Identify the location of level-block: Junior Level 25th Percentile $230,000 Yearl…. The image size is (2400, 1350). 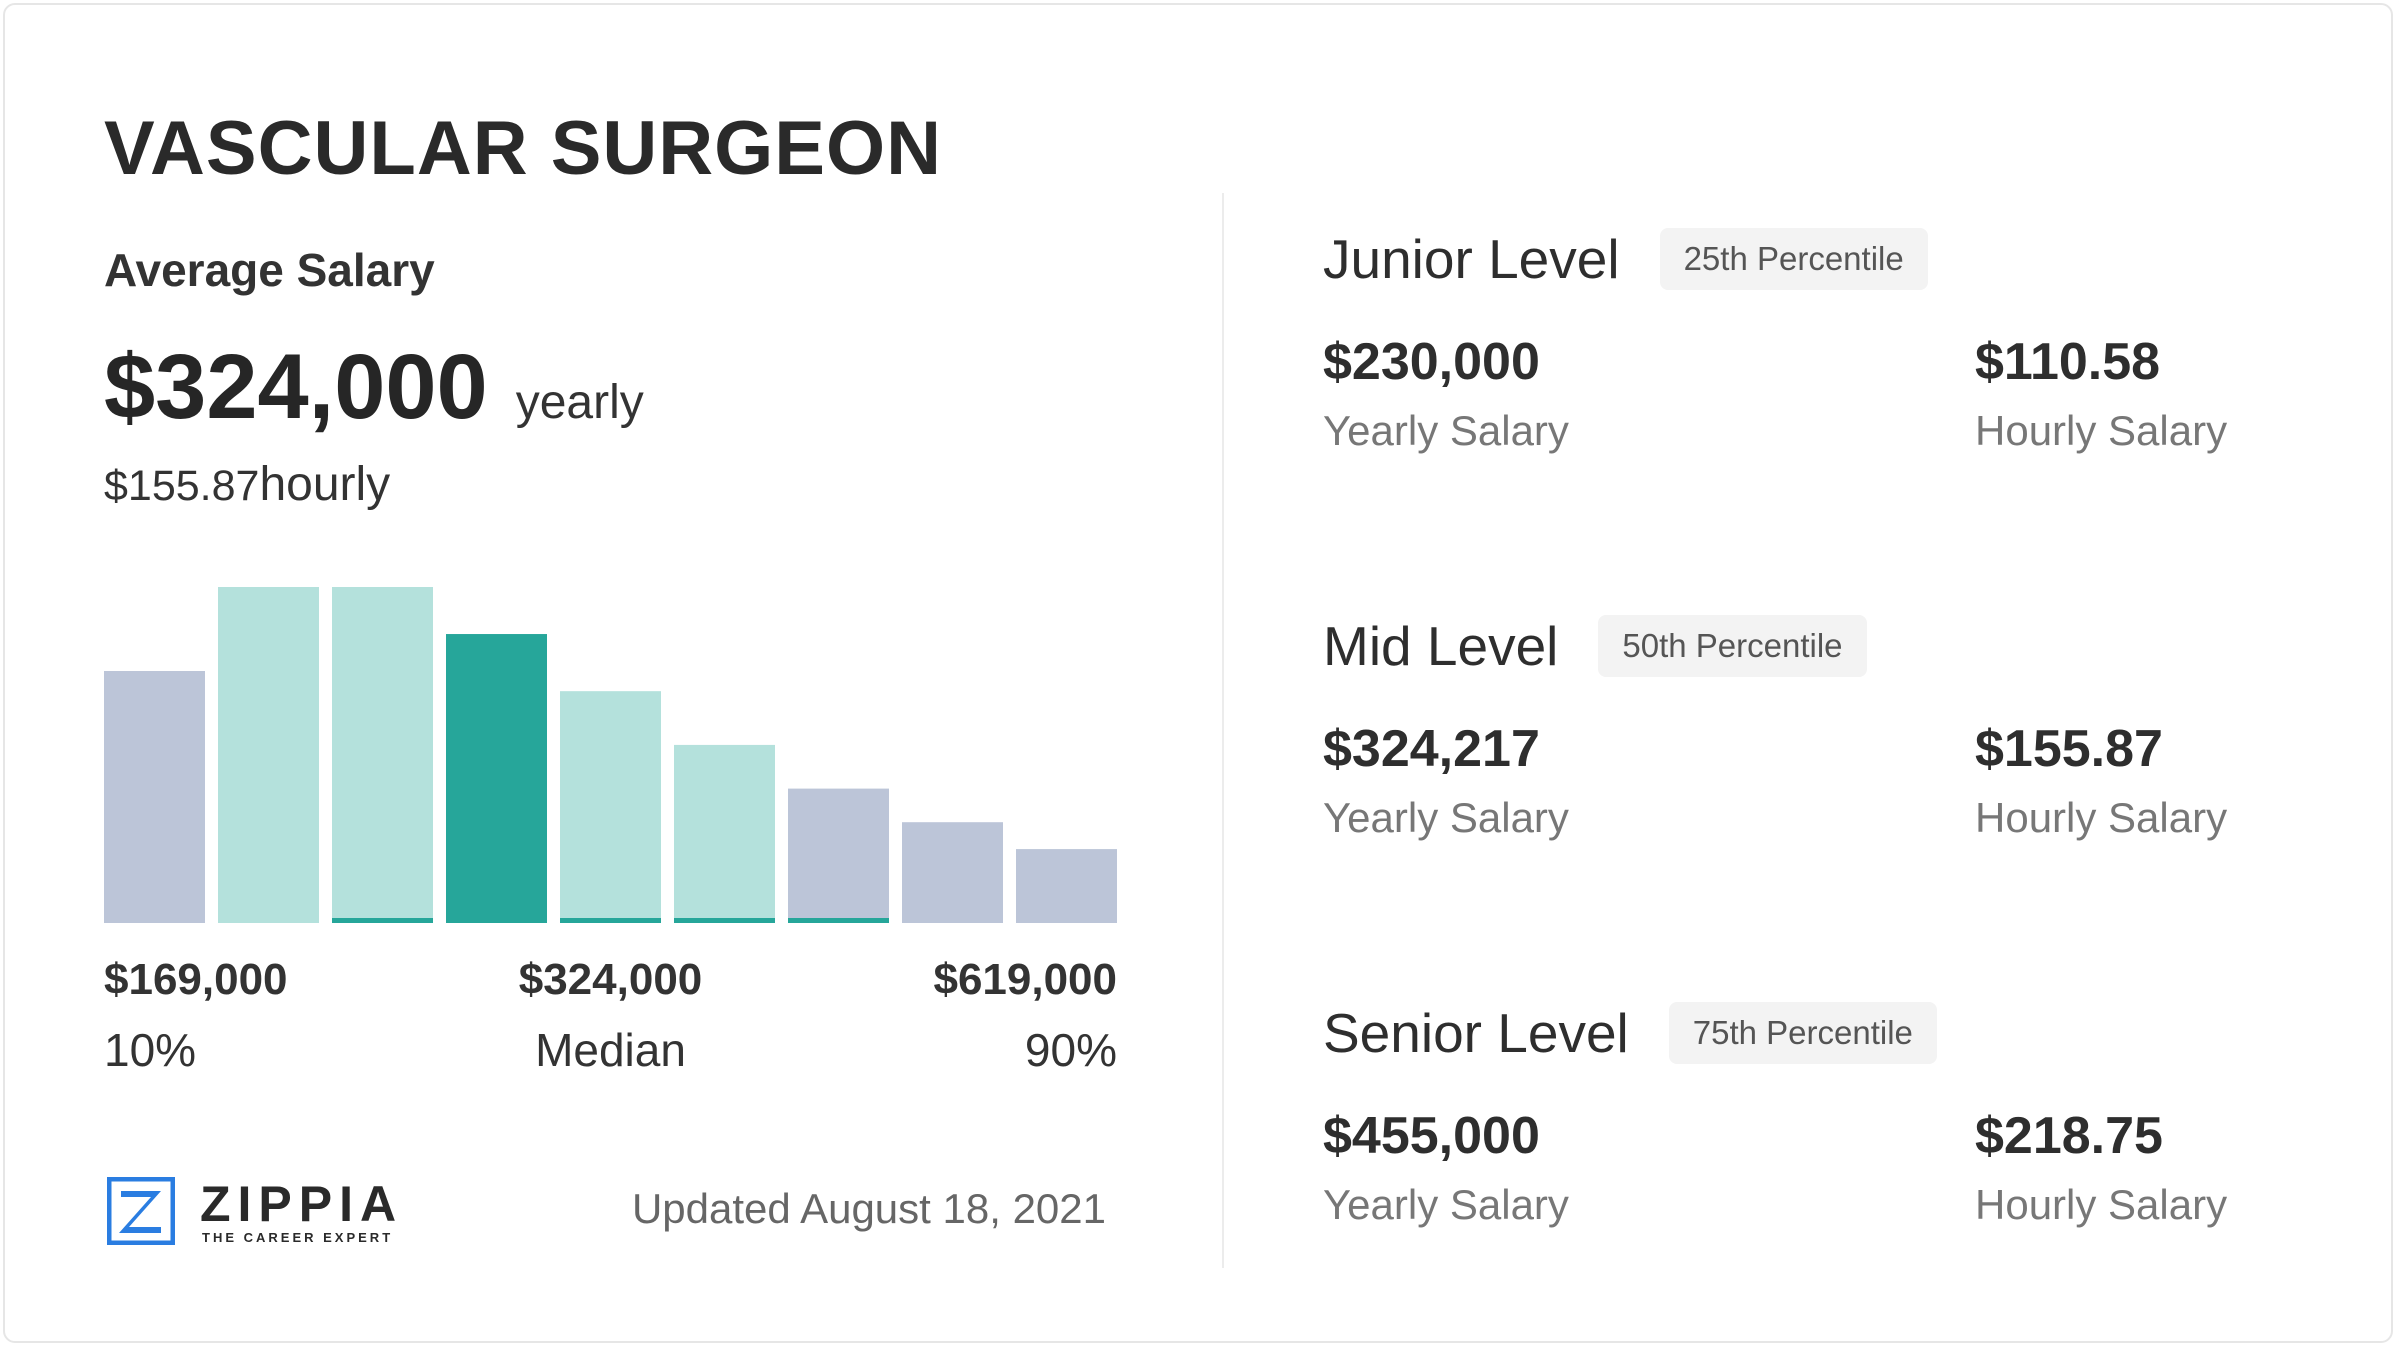
(1788, 367).